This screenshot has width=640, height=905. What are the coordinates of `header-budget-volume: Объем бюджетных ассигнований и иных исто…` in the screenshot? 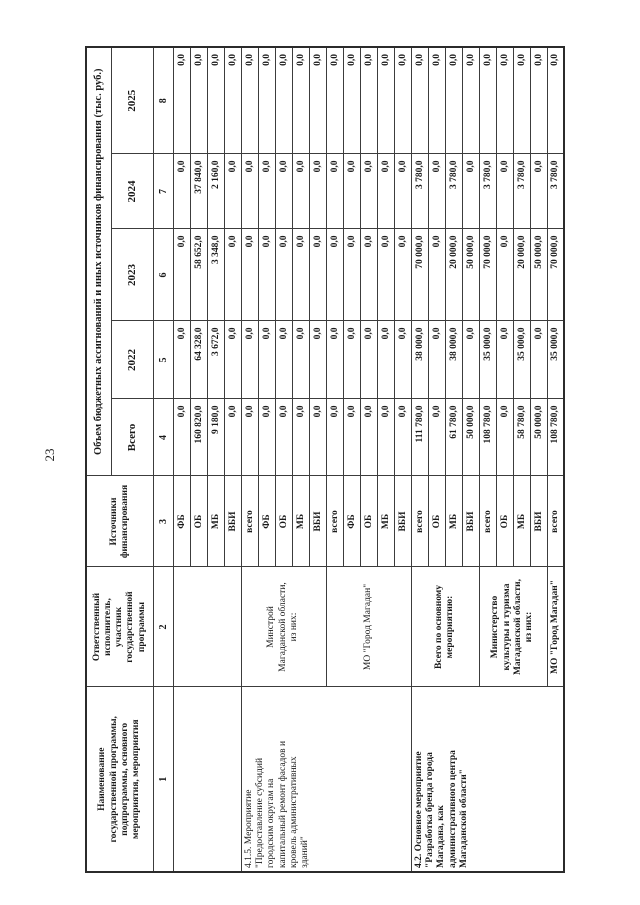 It's located at (98, 261).